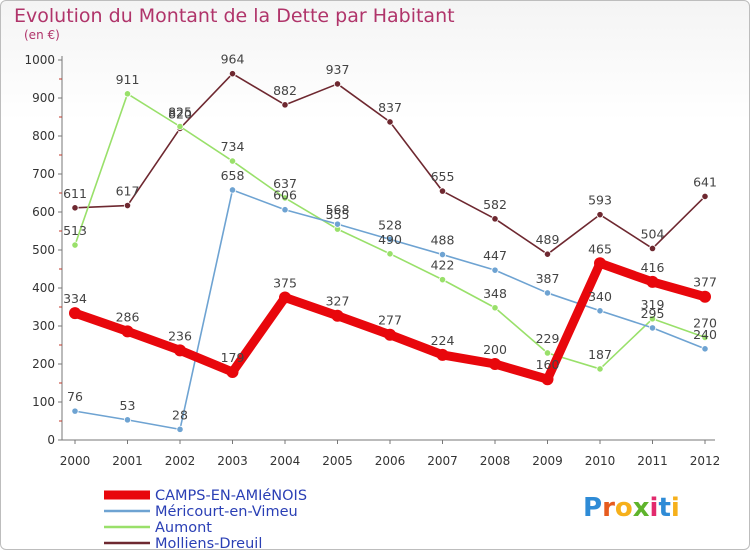 Image resolution: width=750 pixels, height=550 pixels. Describe the element at coordinates (600, 461) in the screenshot. I see `x-tick-label: 2010` at that location.